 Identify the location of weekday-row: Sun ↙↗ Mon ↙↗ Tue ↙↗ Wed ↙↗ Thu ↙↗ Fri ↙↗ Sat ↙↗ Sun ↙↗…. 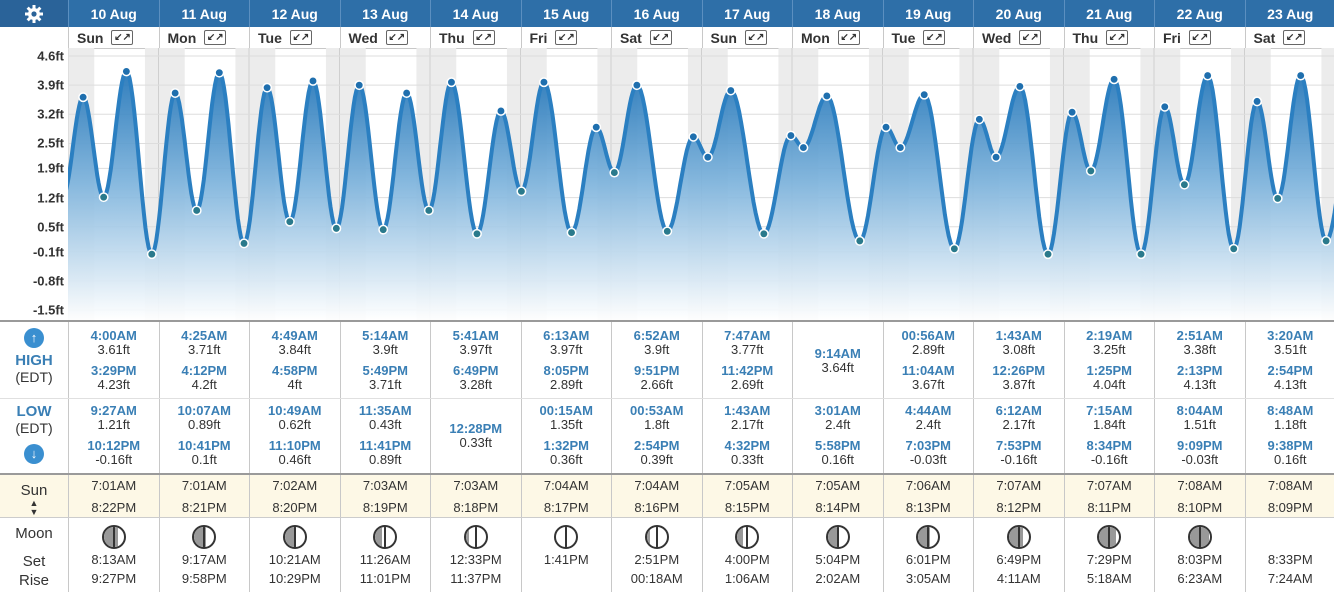
(667, 38).